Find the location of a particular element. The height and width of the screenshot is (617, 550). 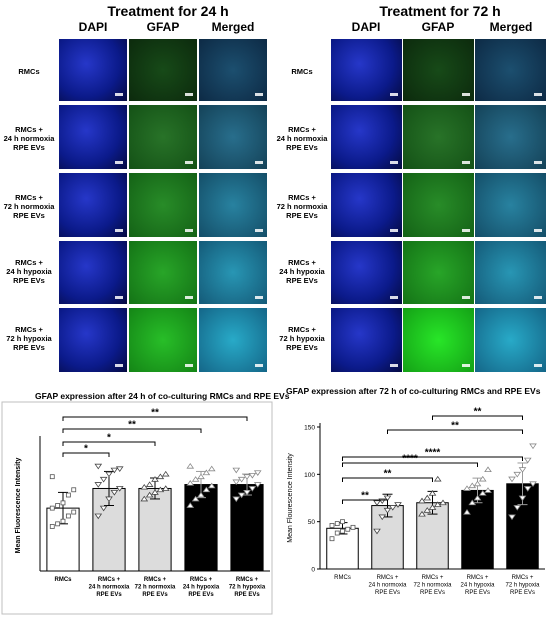

col-header-dapi: DAPI is located at coordinates (366, 27).